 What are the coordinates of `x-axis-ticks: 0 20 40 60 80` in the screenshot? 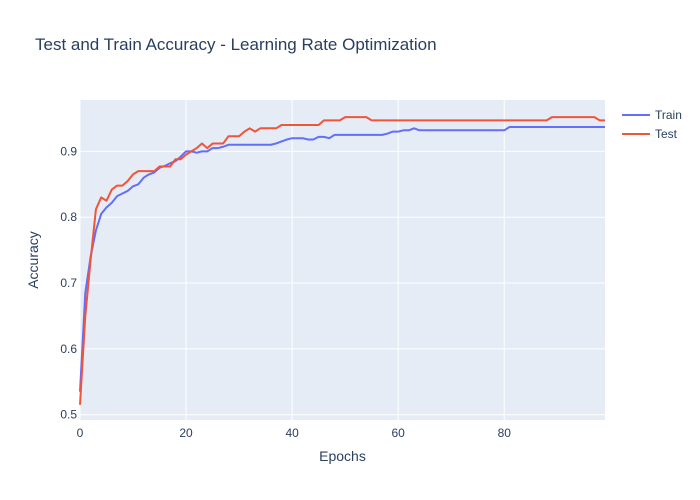 It's located at (294, 433).